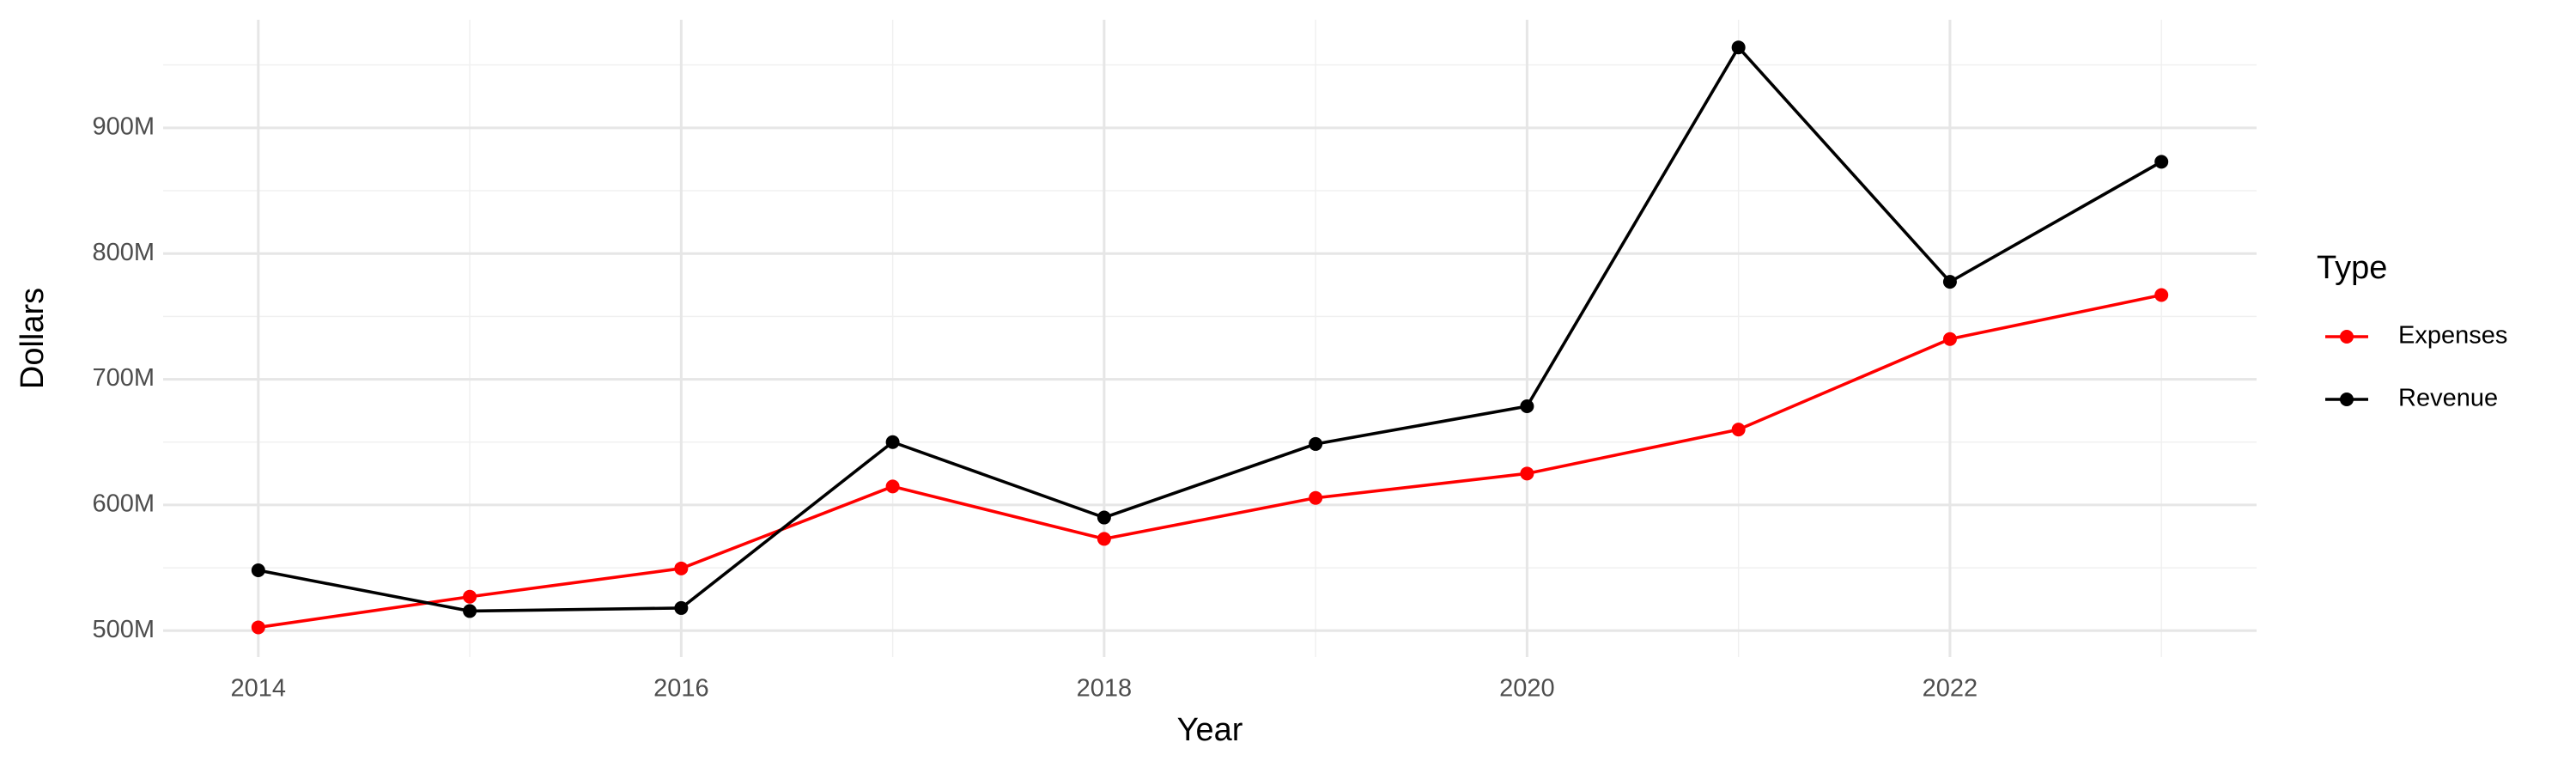 This screenshot has width=2576, height=773. What do you see at coordinates (259, 689) in the screenshot?
I see `x-tick-label: 2014` at bounding box center [259, 689].